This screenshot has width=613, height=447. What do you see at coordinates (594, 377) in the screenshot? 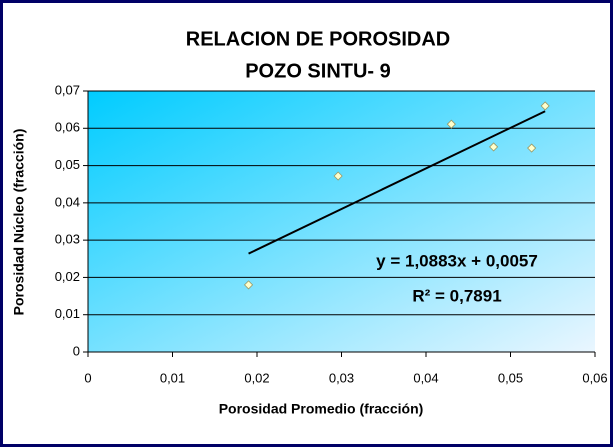
I see `x-tick-label: 0,06` at bounding box center [594, 377].